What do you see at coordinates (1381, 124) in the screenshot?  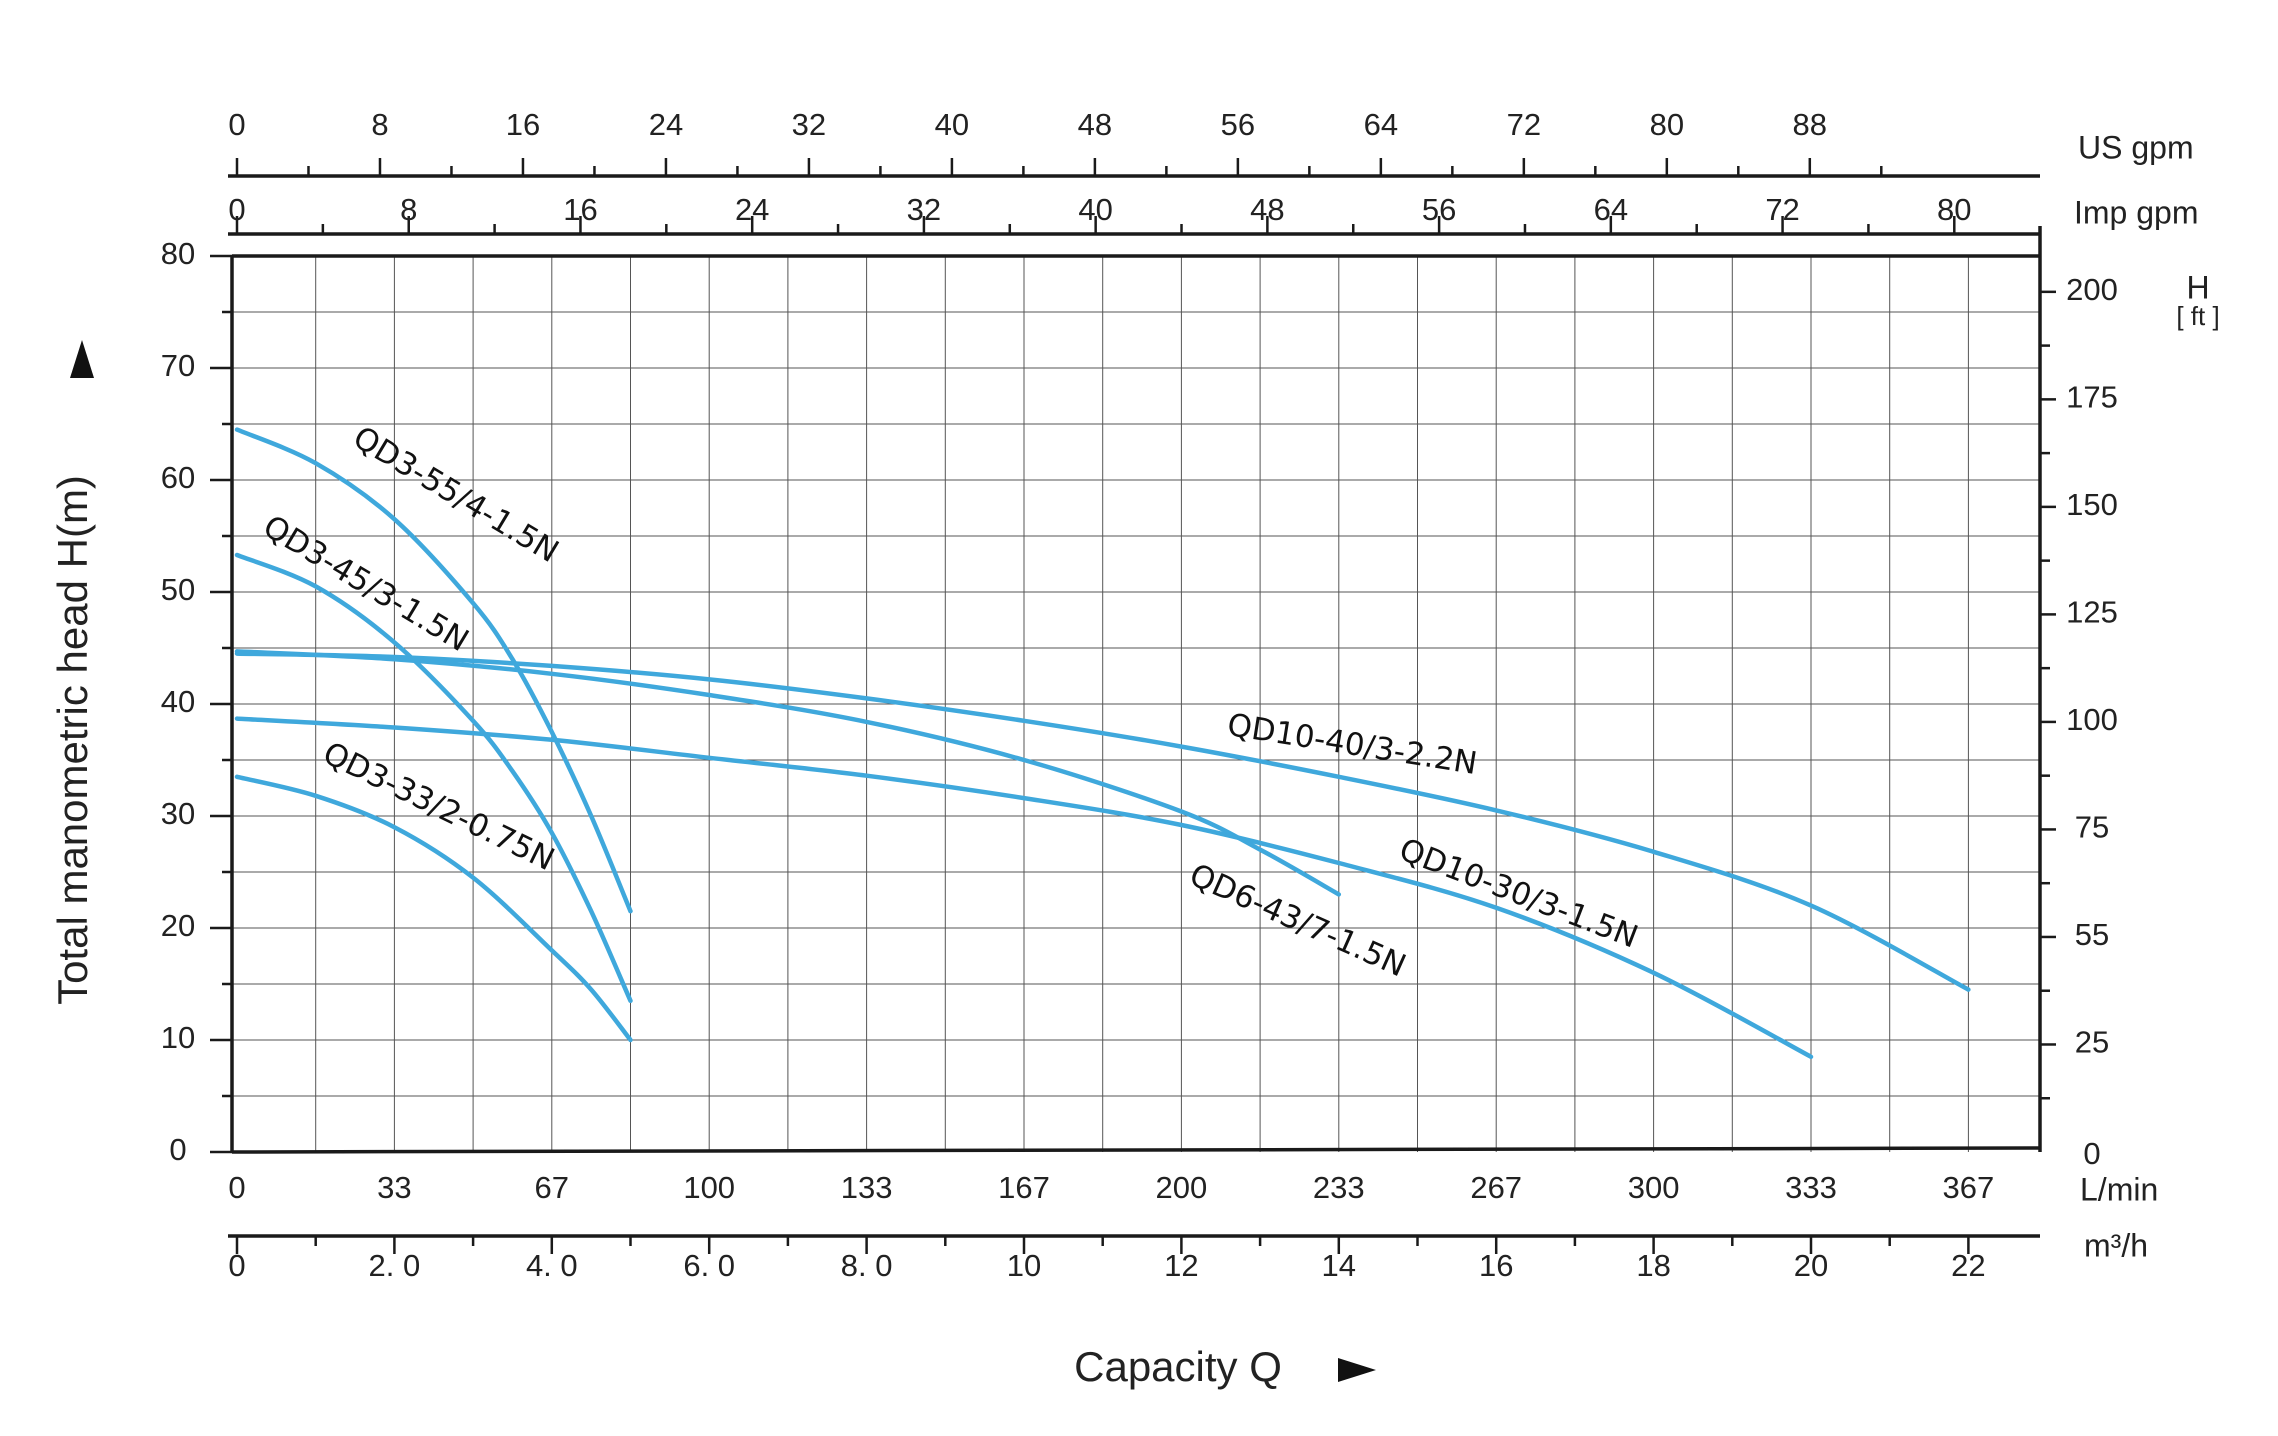 I see `us-gpm-tick-label: 64` at bounding box center [1381, 124].